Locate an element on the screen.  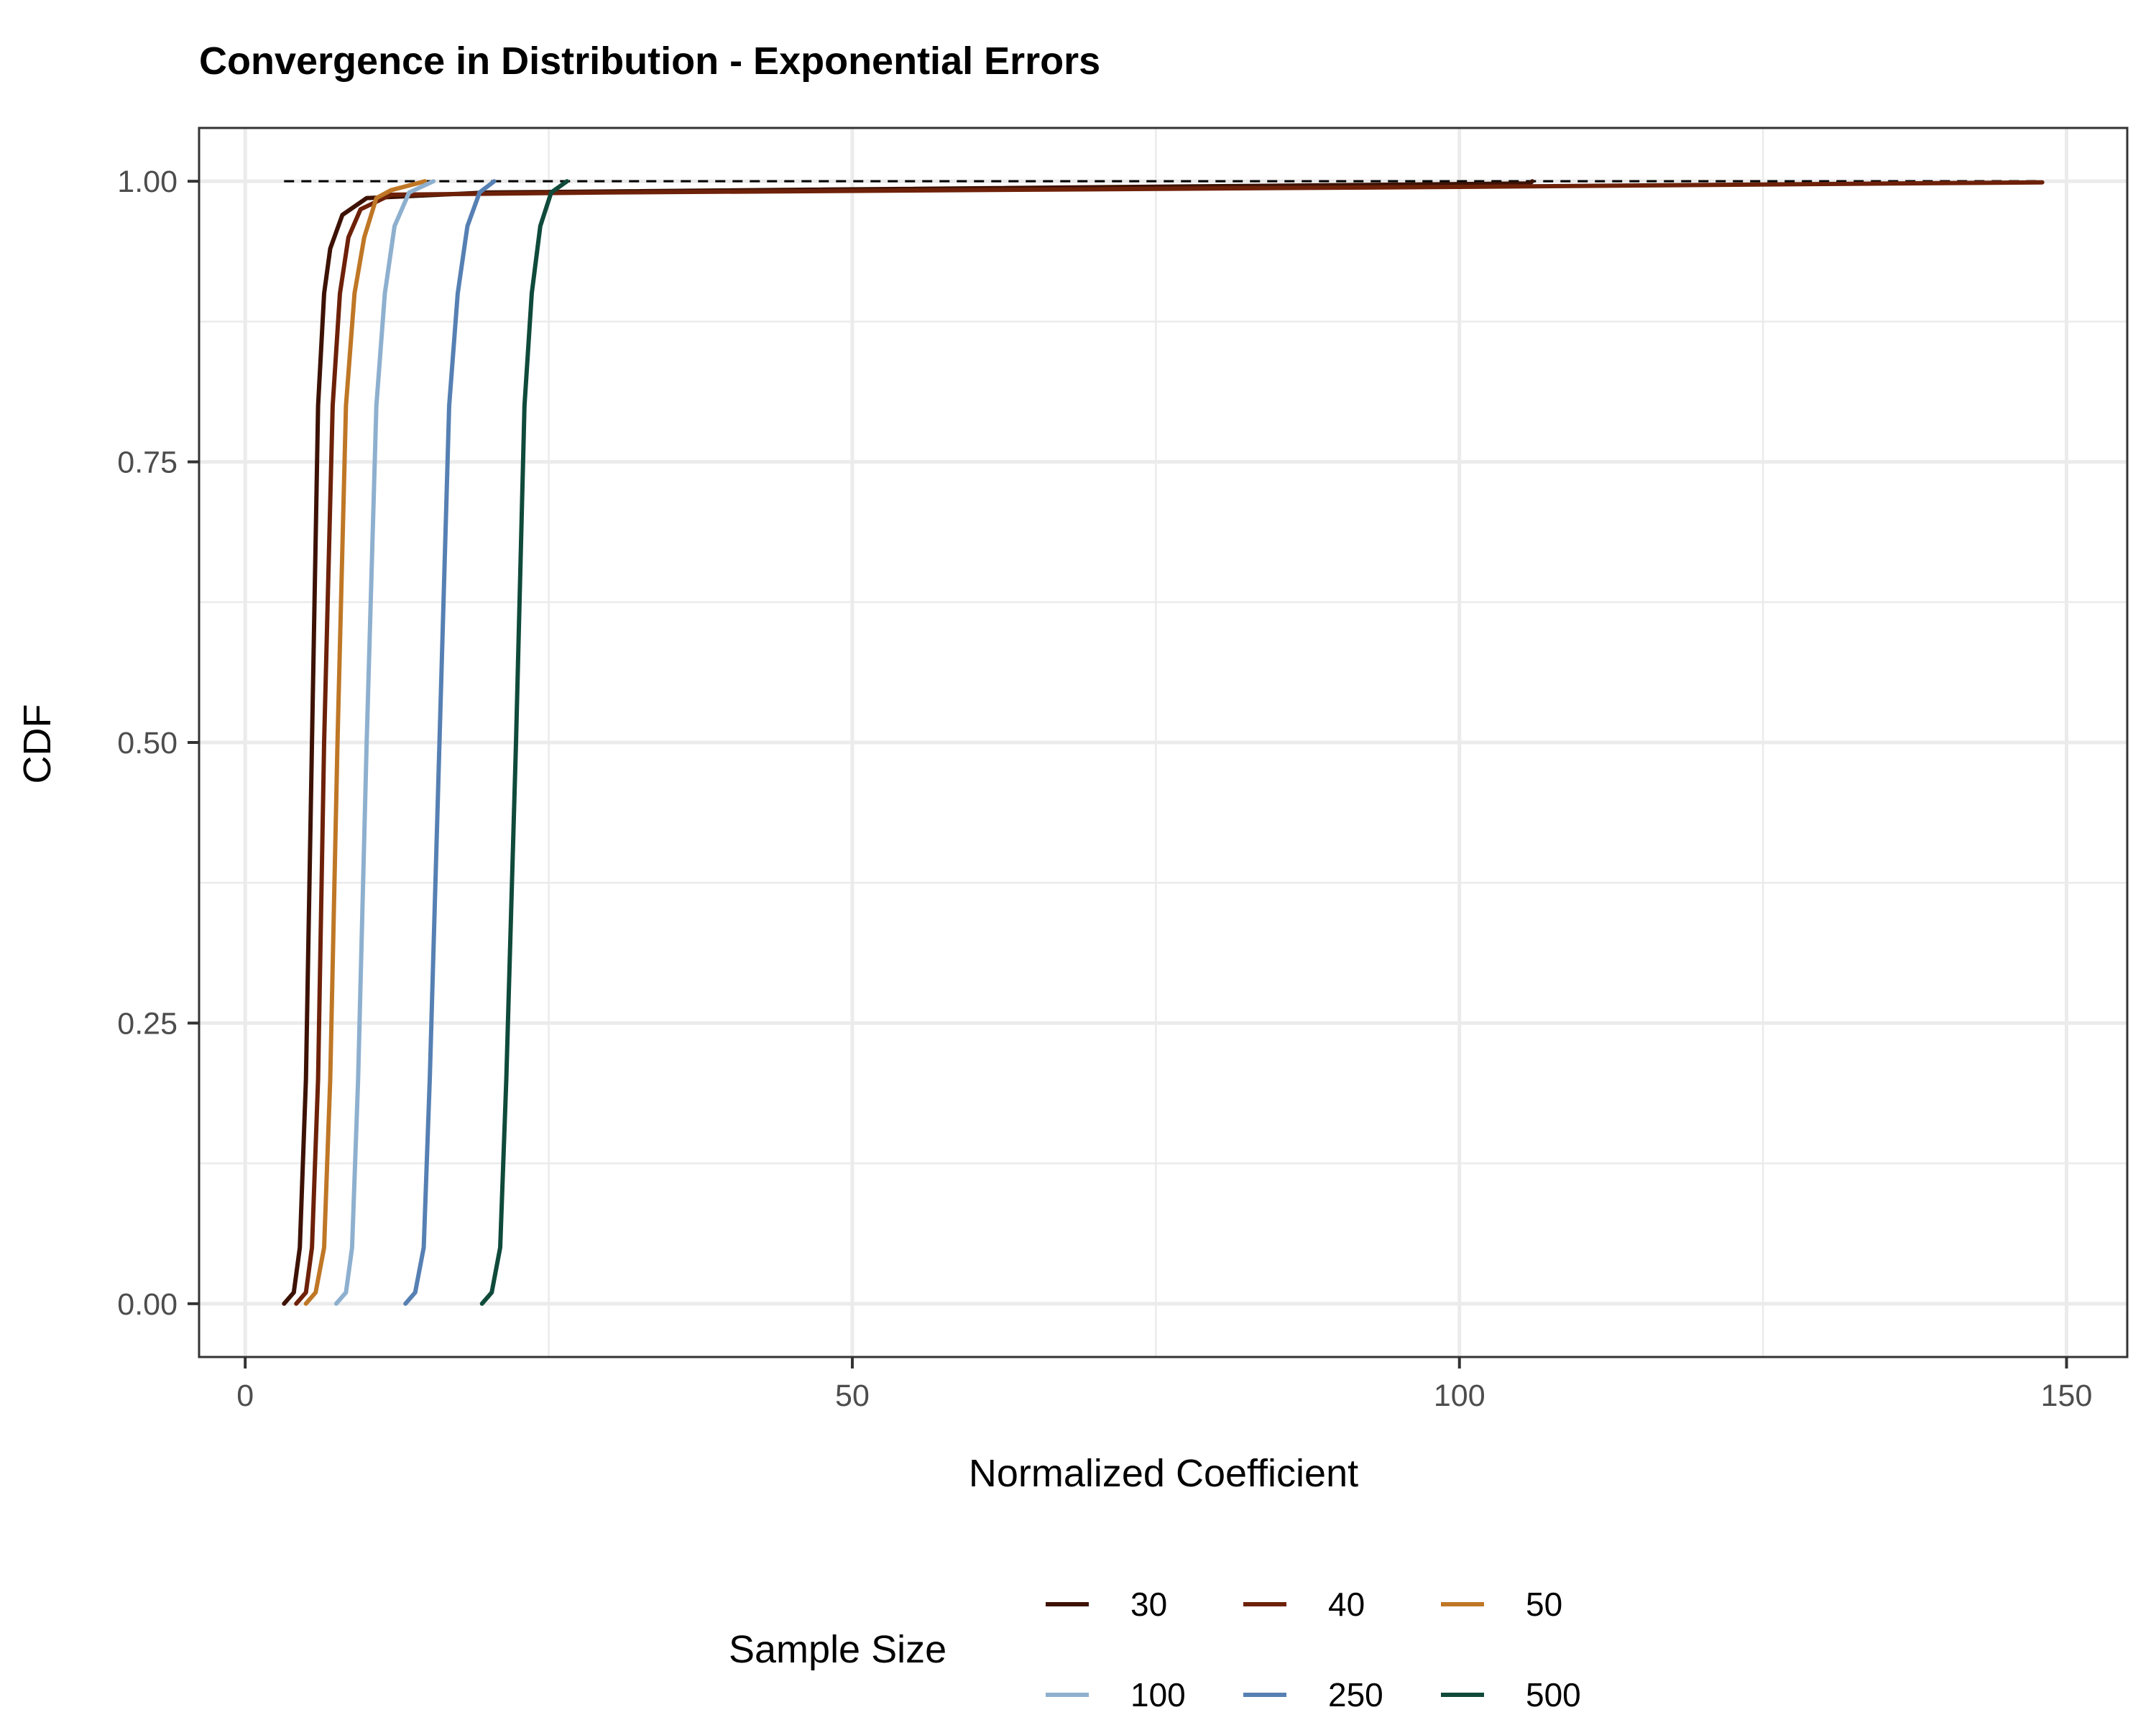
legend-label: 500 is located at coordinates (1553, 1695).